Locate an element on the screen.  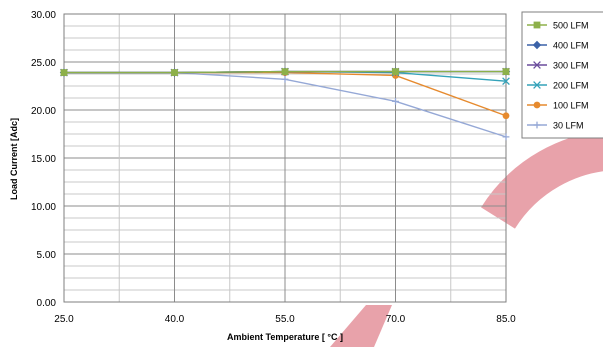
y-tick-labels: 0.00 5.00 10.00 15.00 20.00 25.00 30.00 is located at coordinates (43, 159).